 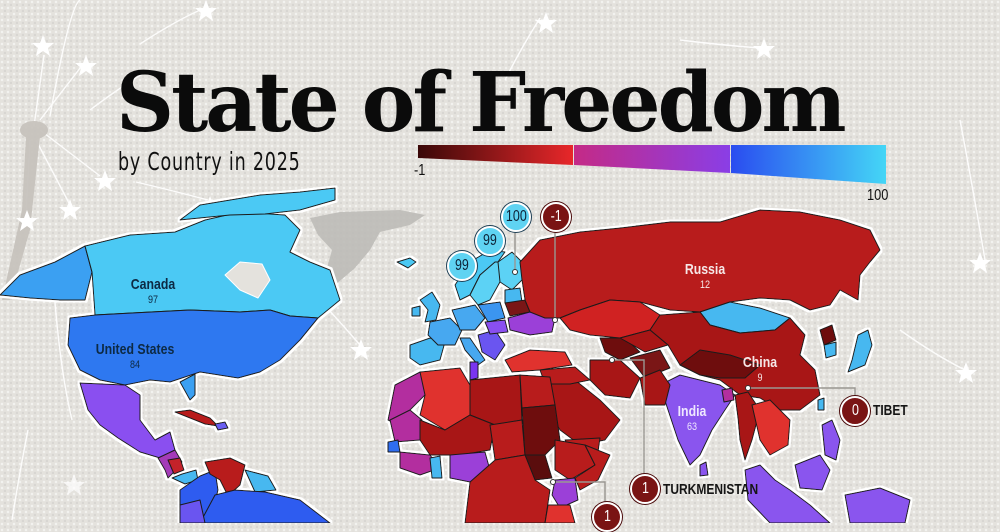 I want to click on malaysia-indonesia, so click(x=787, y=493).